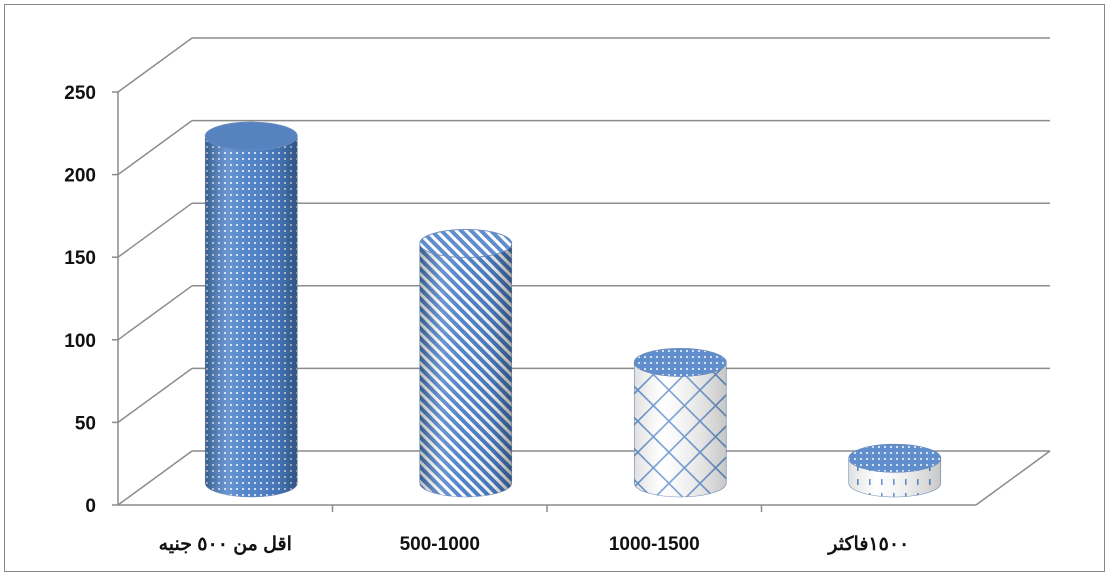 The width and height of the screenshot is (1111, 578). I want to click on y-axis-tick-labels: 0 50 100 150 200 250, so click(80, 300).